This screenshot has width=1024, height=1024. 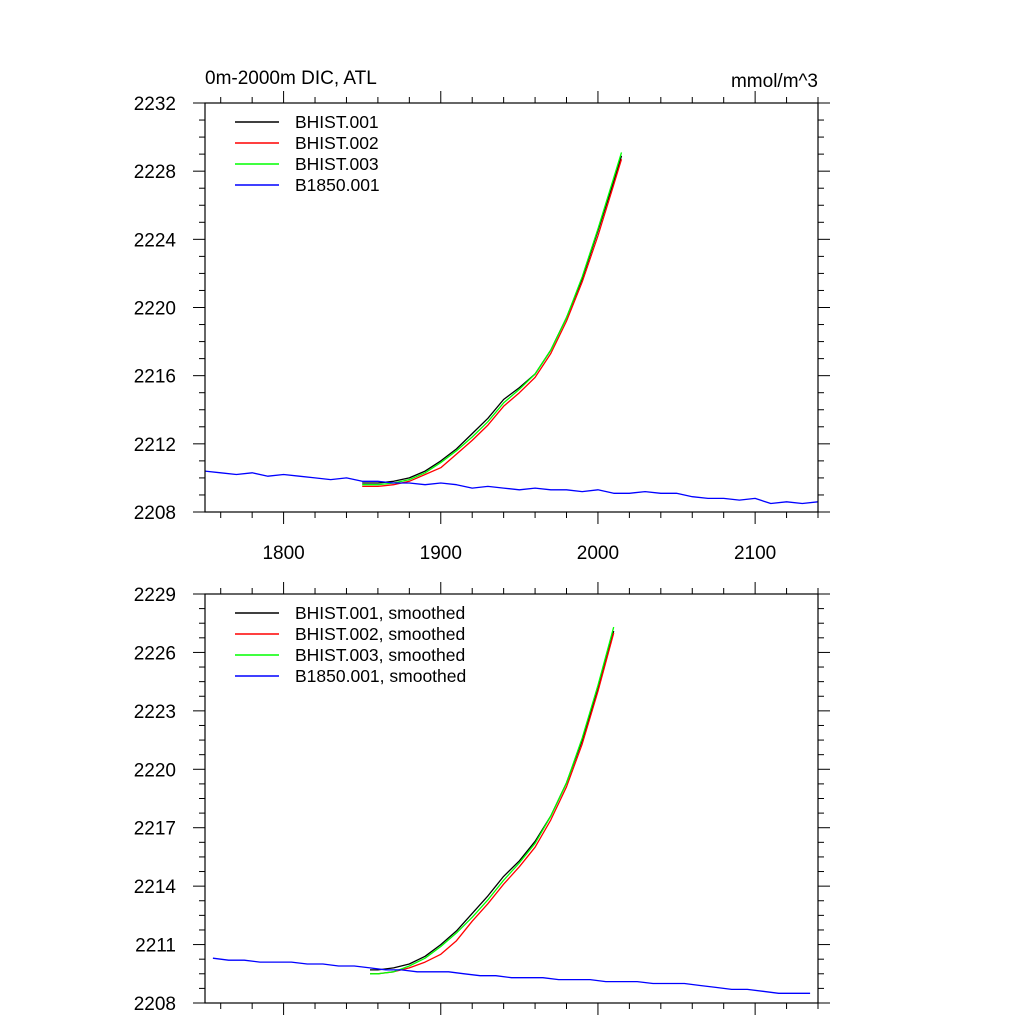 I want to click on y-tick-label: 2216, so click(x=155, y=377).